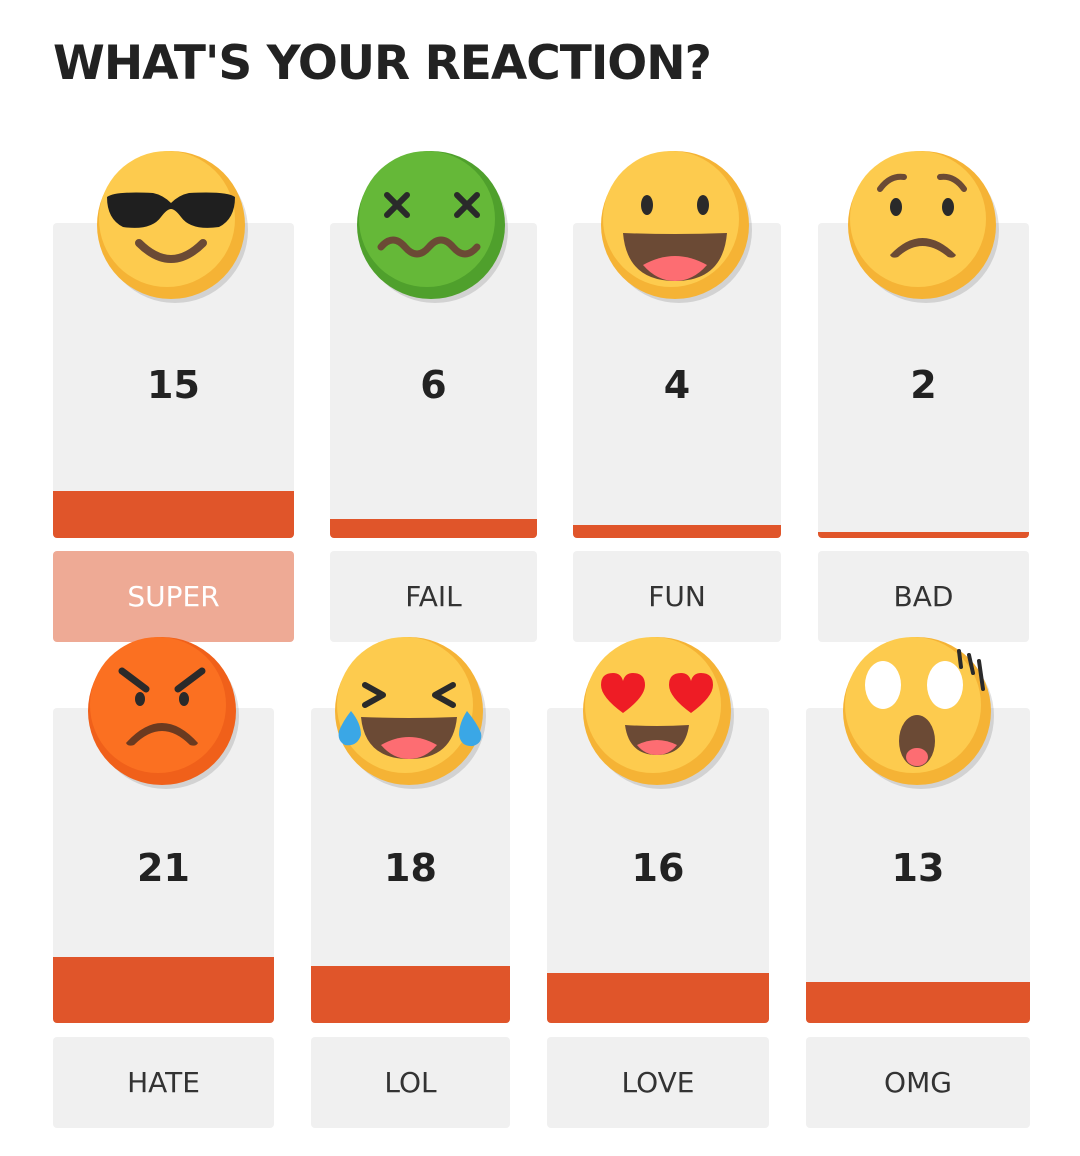  I want to click on reaction-count: 16, so click(658, 868).